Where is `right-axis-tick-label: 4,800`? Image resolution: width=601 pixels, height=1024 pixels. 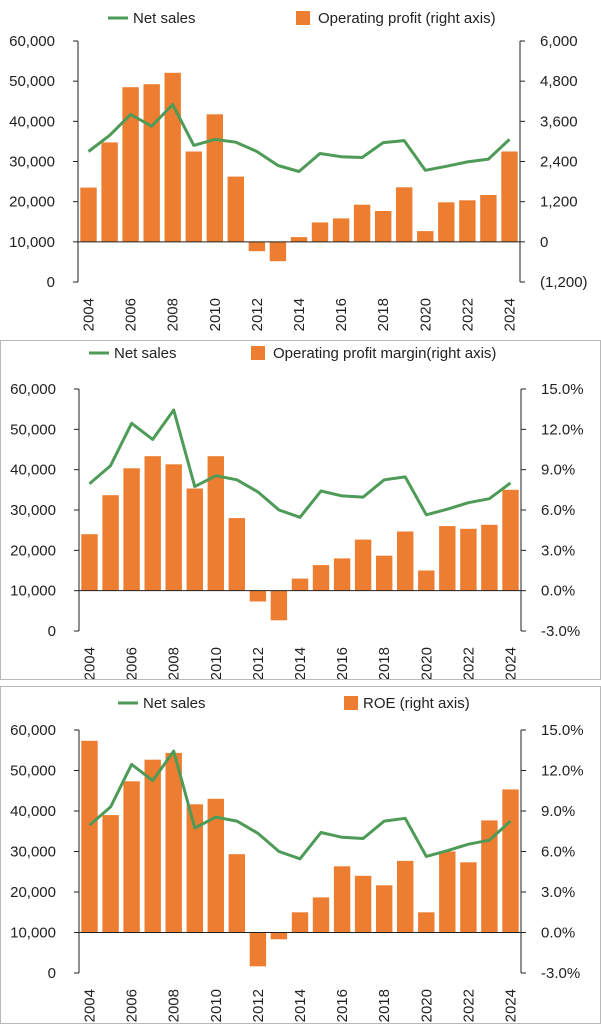
right-axis-tick-label: 4,800 is located at coordinates (559, 81).